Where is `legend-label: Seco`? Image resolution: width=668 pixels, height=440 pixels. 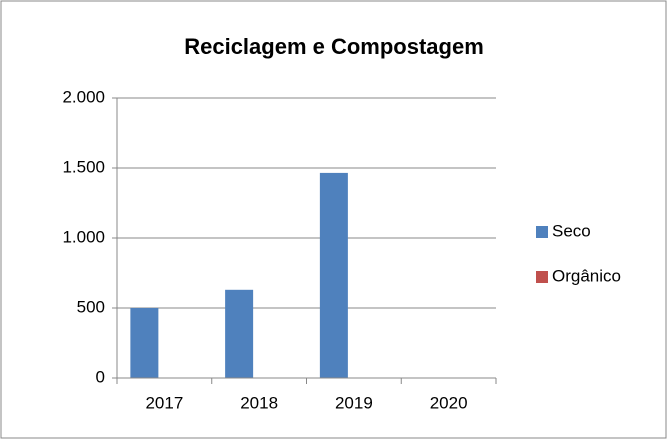
legend-label: Seco is located at coordinates (571, 230).